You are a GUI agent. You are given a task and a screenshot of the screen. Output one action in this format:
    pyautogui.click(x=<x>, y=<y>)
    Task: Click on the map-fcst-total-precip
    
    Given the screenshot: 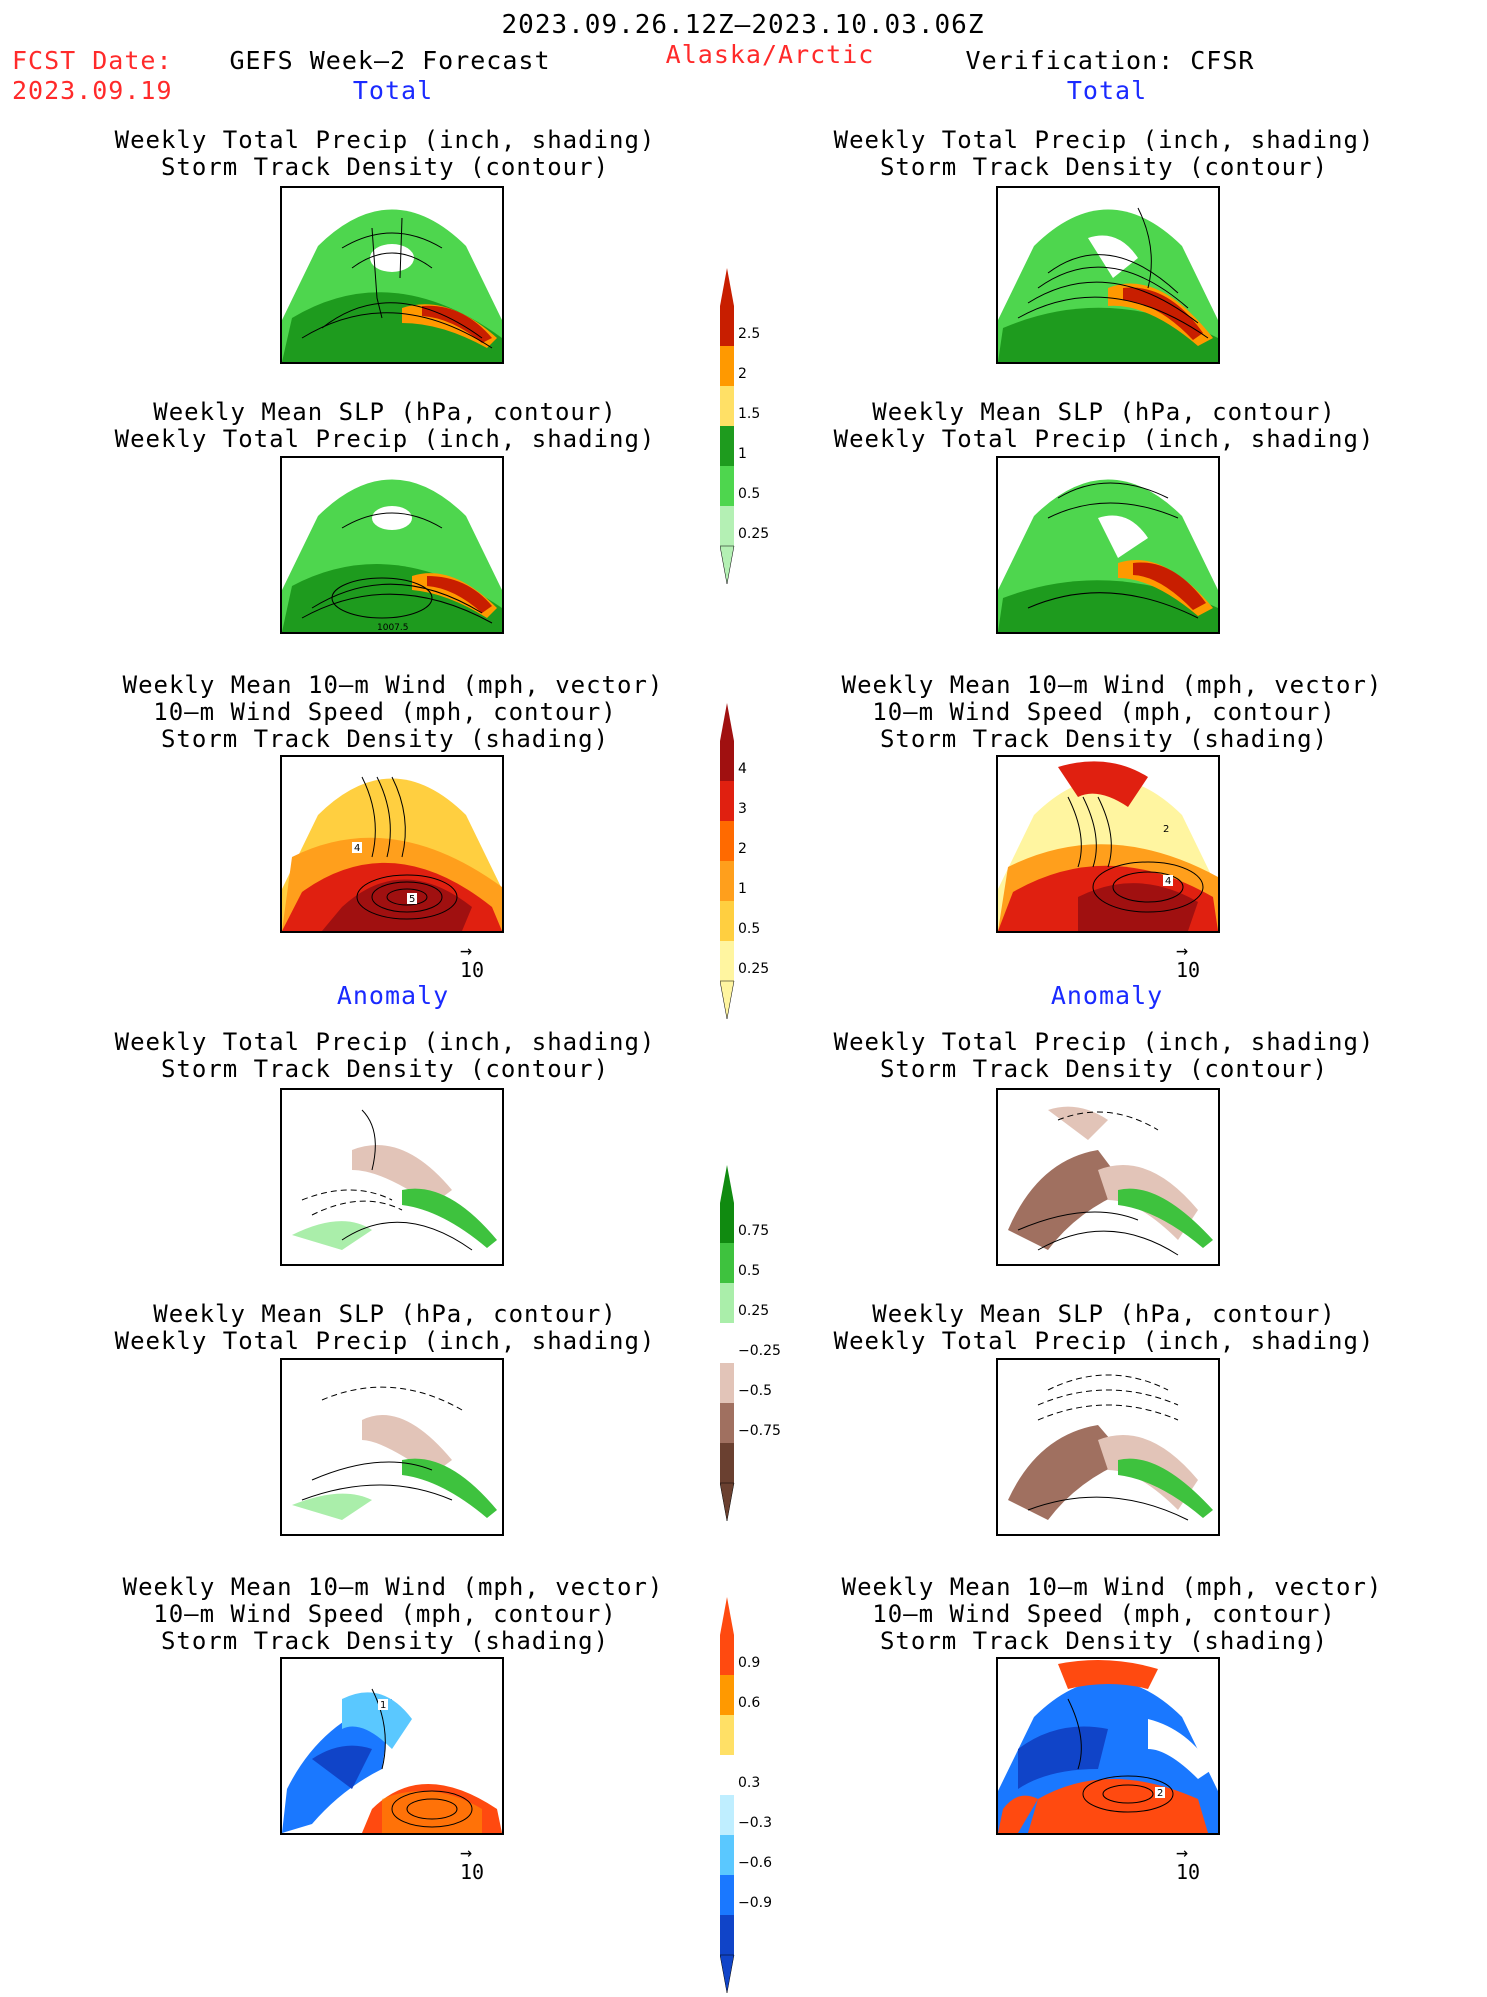 What is the action you would take?
    pyautogui.click(x=392, y=275)
    